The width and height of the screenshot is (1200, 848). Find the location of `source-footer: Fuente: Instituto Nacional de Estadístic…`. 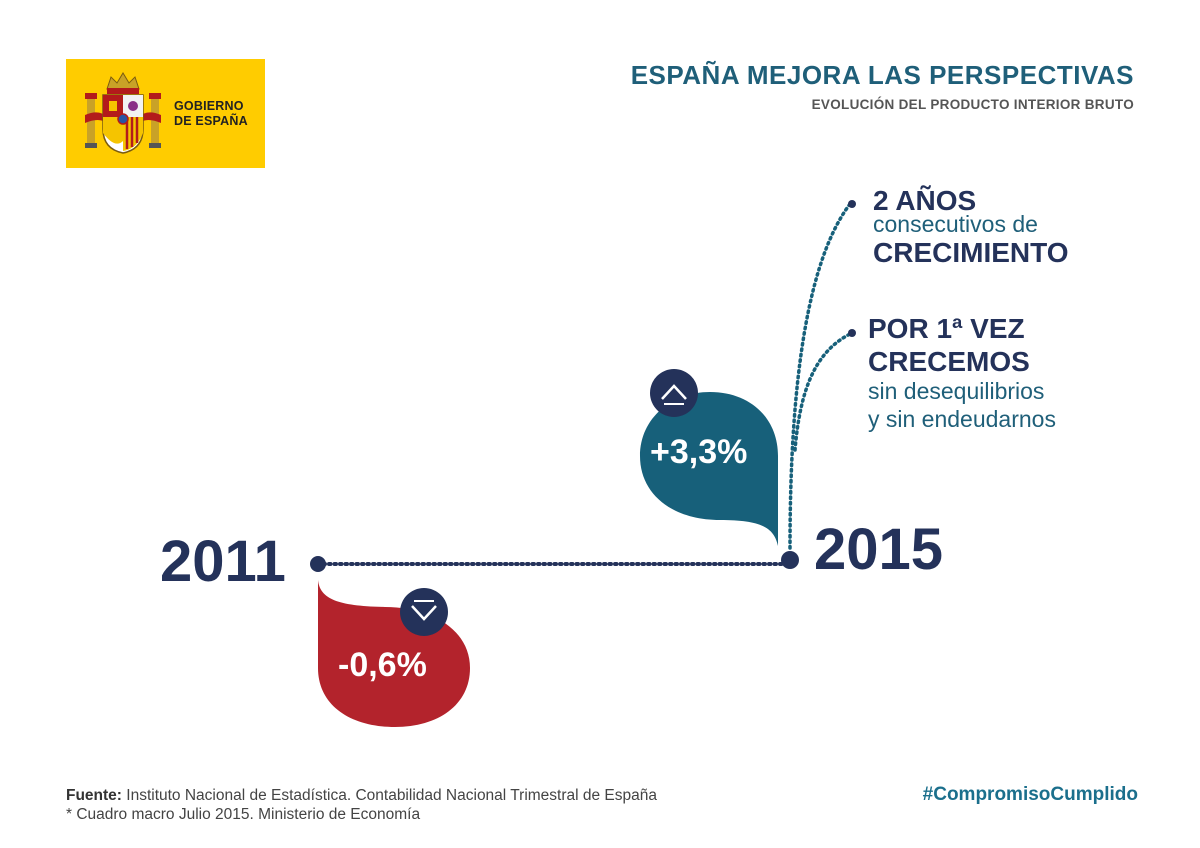

source-footer: Fuente: Instituto Nacional de Estadístic… is located at coordinates (361, 805).